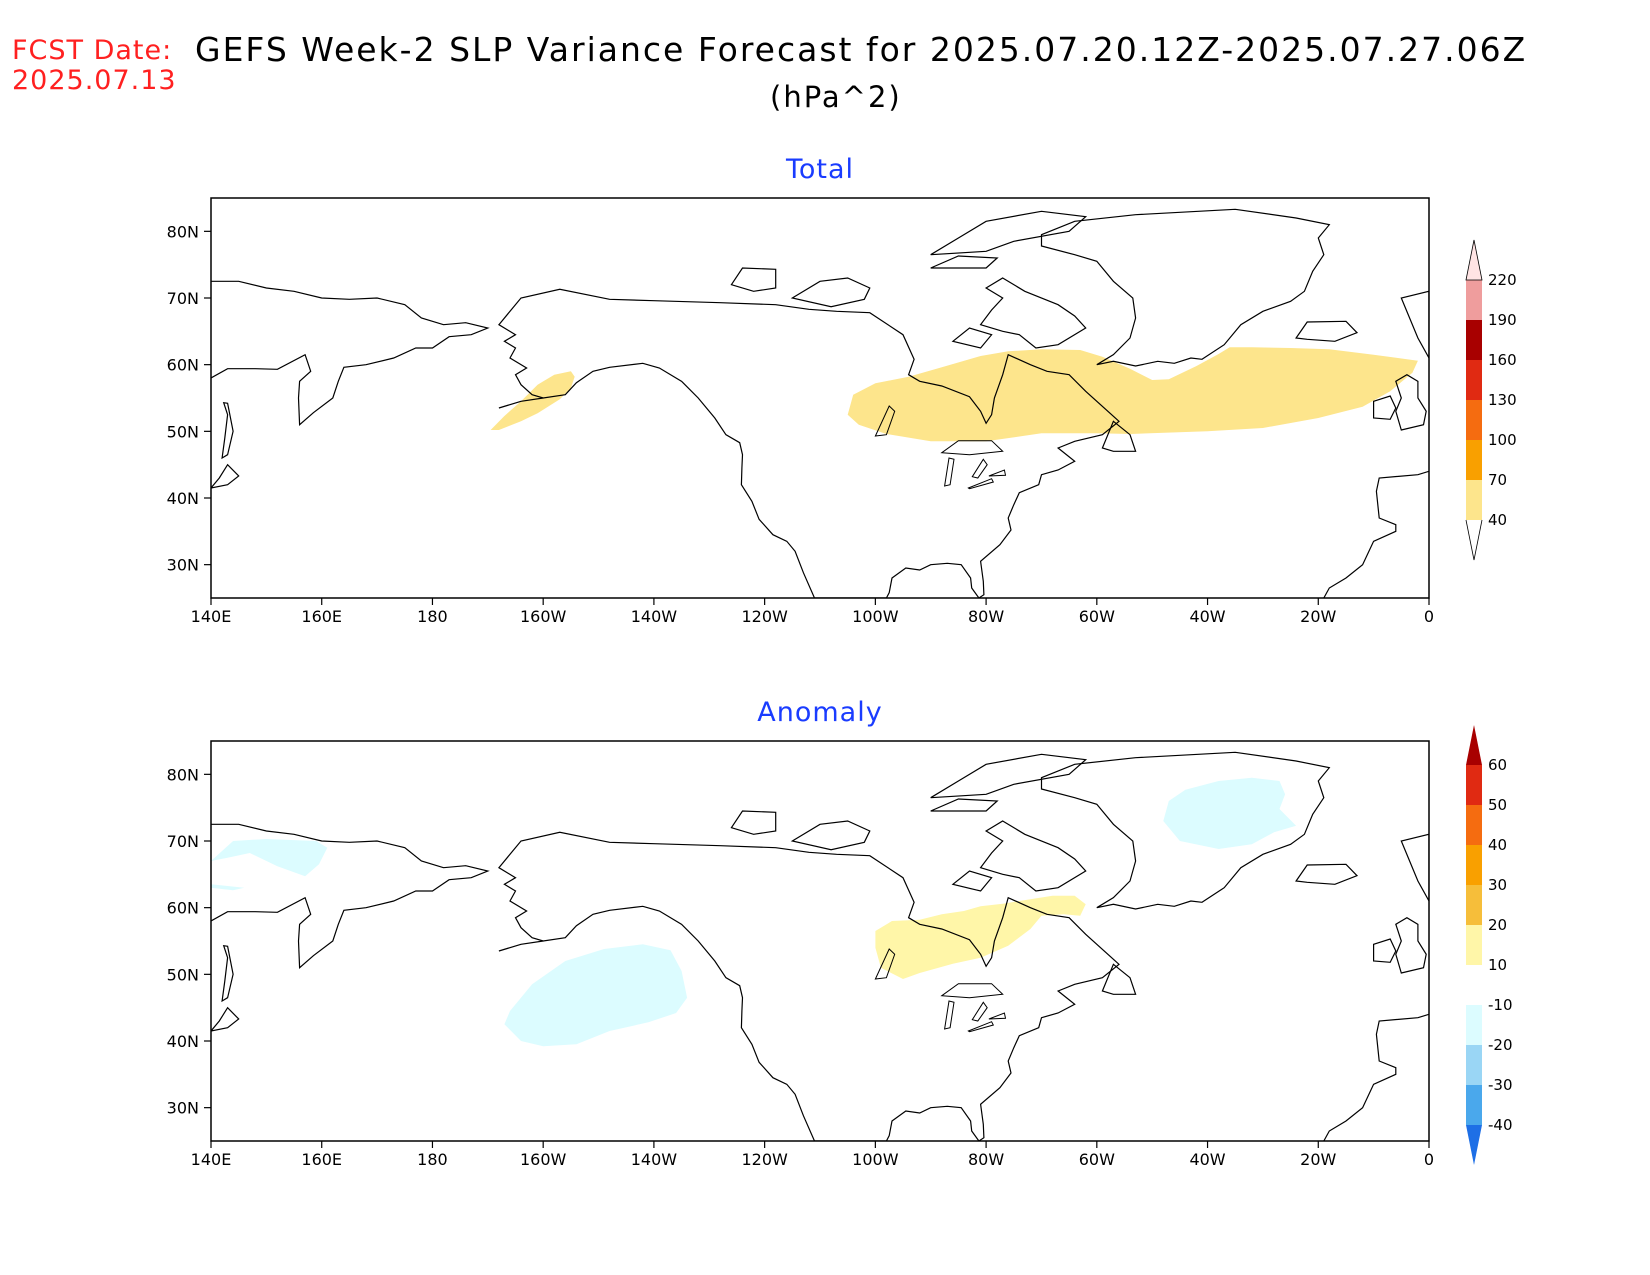 This screenshot has width=1650, height=1275. Describe the element at coordinates (183, 974) in the screenshot. I see `lat-tick-label: 50N` at that location.